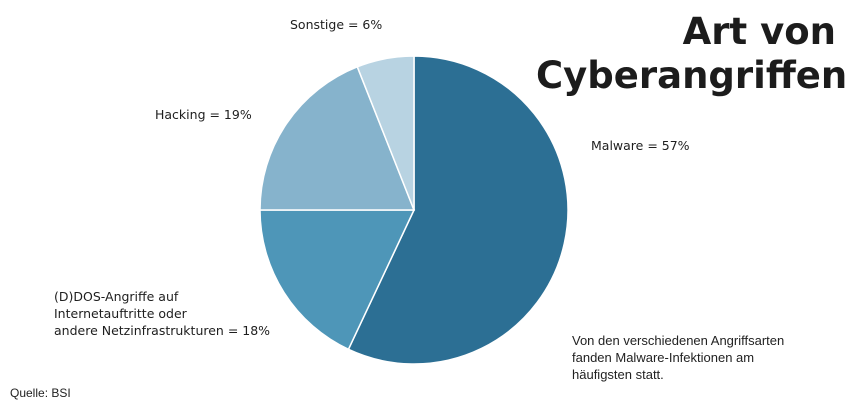  What do you see at coordinates (40, 393) in the screenshot?
I see `source-note: Quelle: BSI` at bounding box center [40, 393].